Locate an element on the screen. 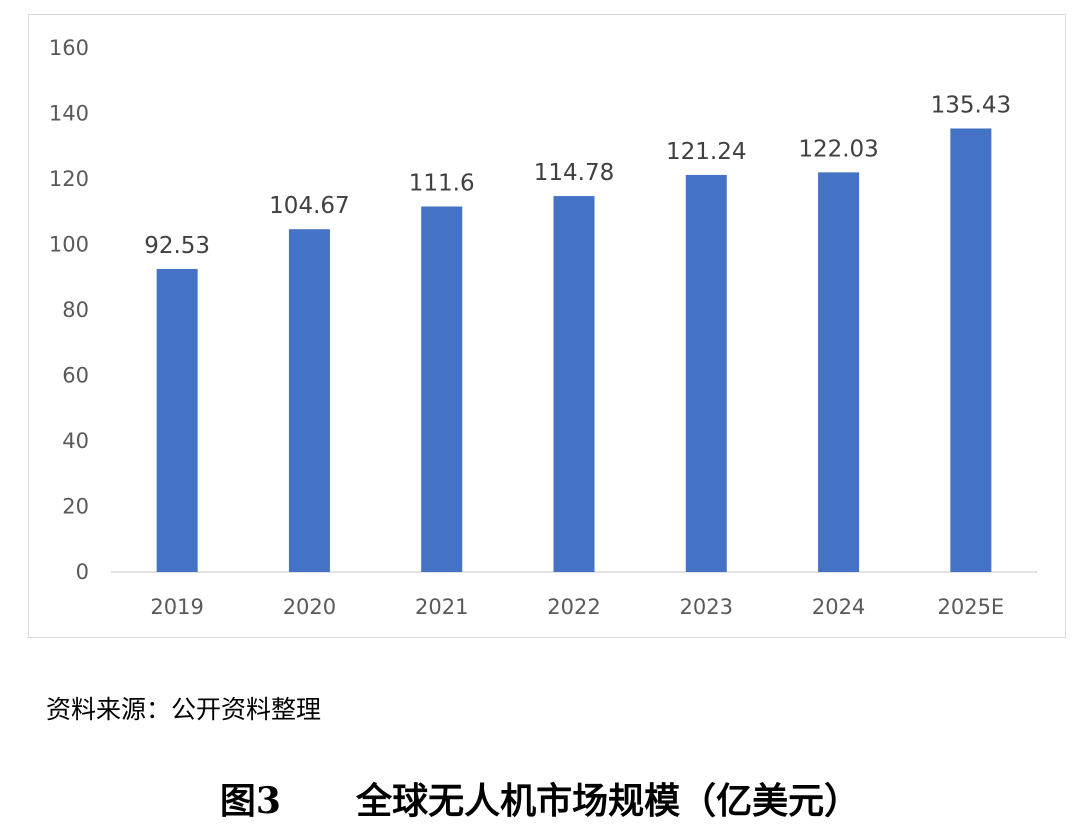 This screenshot has width=1080, height=824. x-axis-ticks: 2019 2020 2021 2022 2023 2024 2025E is located at coordinates (577, 607).